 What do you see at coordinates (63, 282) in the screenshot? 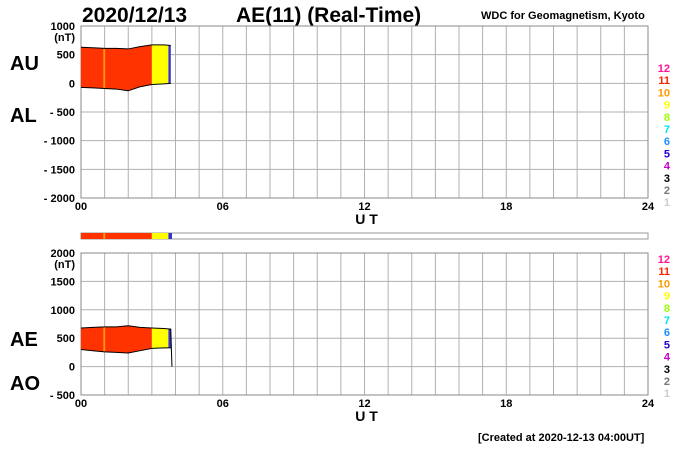
I see `y-tick-label: 1500` at bounding box center [63, 282].